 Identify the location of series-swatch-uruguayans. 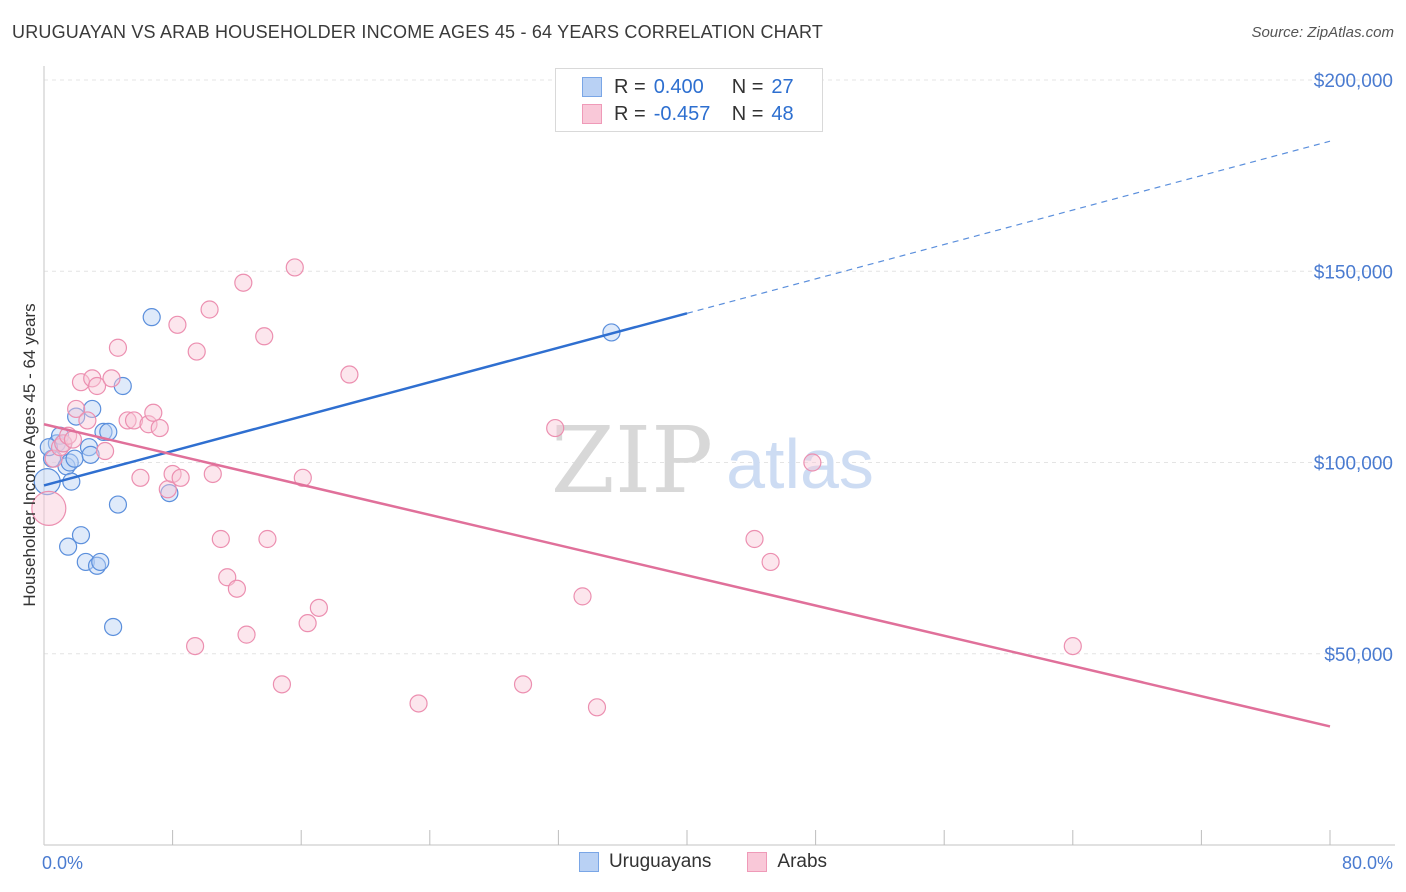
(588, 862).